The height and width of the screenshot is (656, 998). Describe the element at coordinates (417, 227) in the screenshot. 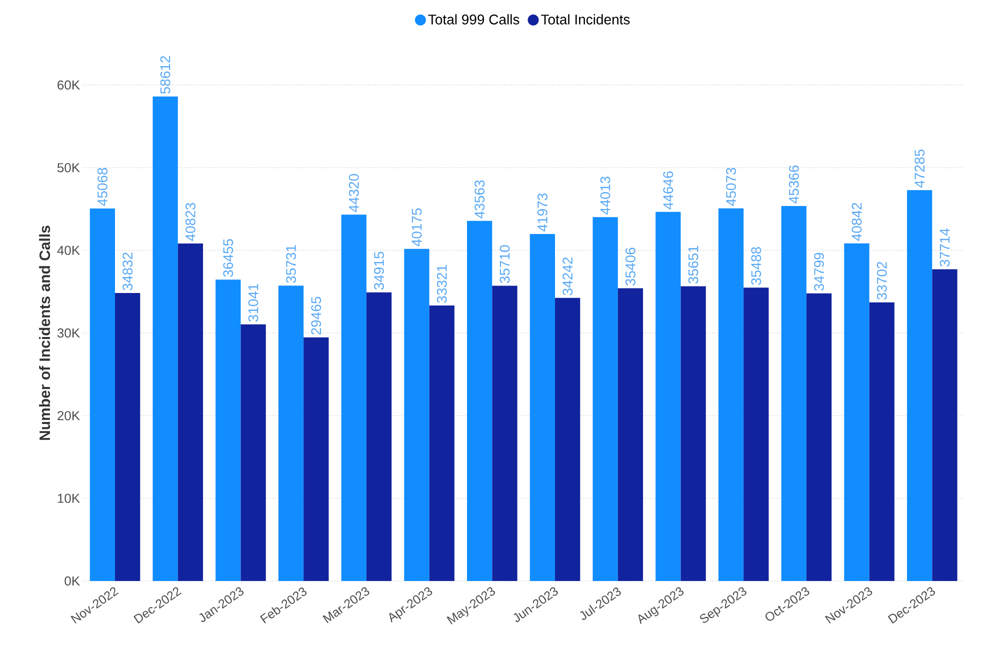

I see `data-label: 40175` at that location.